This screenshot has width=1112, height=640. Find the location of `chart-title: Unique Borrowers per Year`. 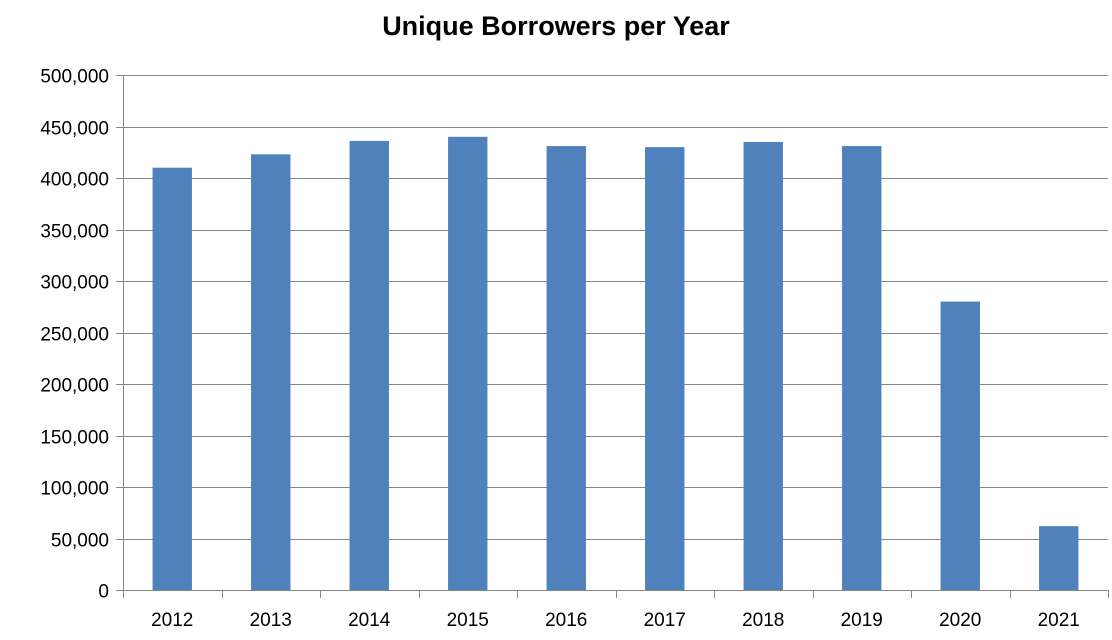

chart-title: Unique Borrowers per Year is located at coordinates (556, 26).